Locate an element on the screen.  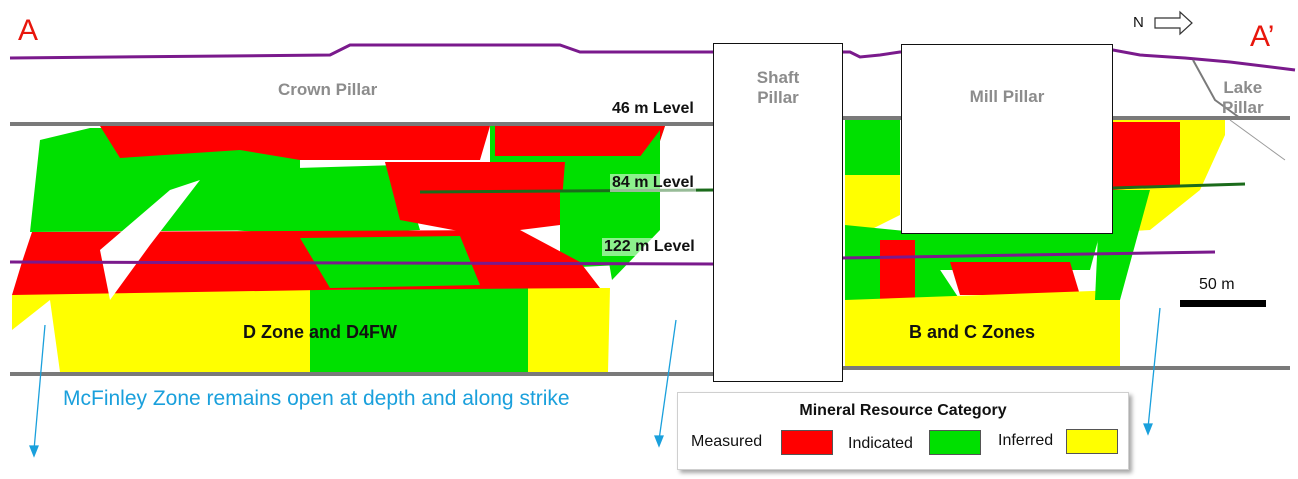
north-label: N is located at coordinates (1138, 22).